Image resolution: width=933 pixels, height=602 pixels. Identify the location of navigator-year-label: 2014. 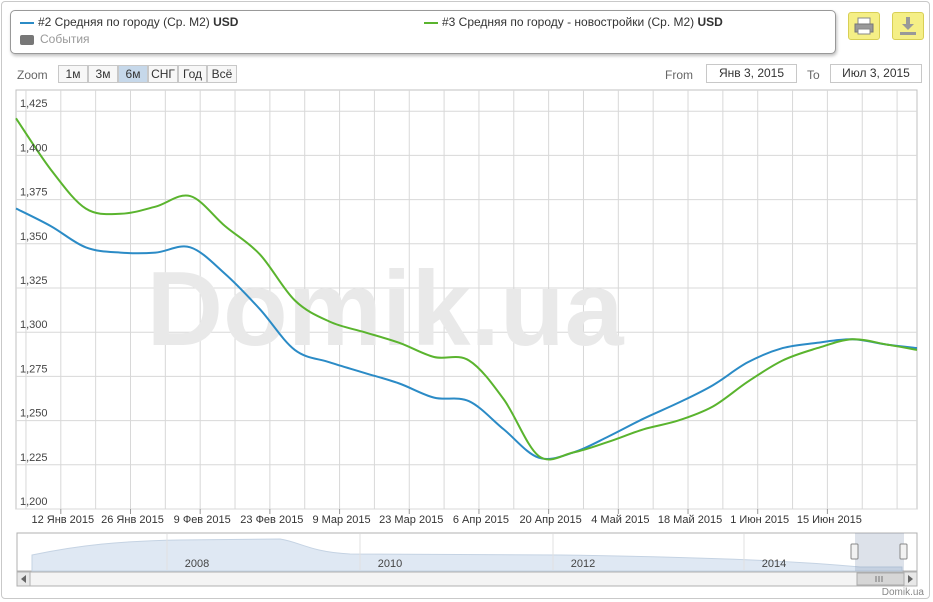
(774, 564).